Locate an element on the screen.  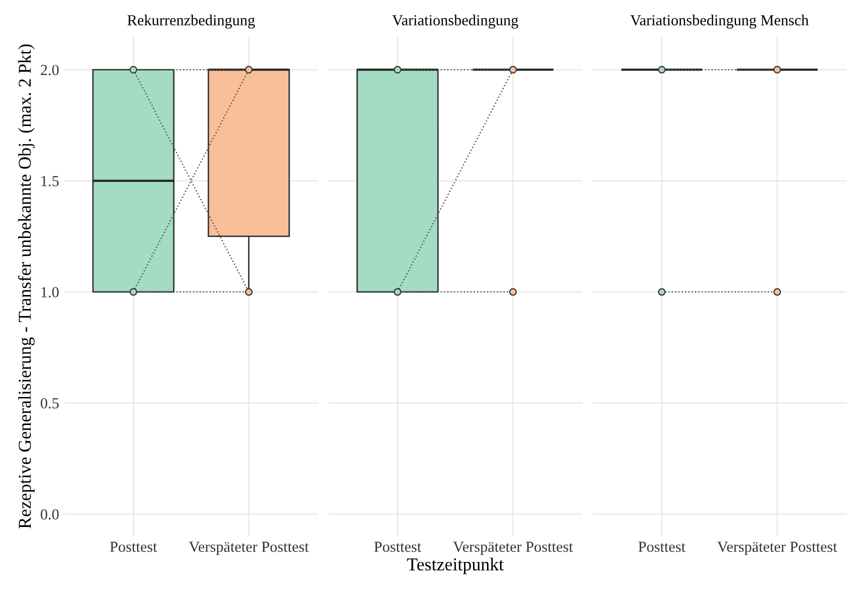
y-tick-label: 1.5 is located at coordinates (50, 181).